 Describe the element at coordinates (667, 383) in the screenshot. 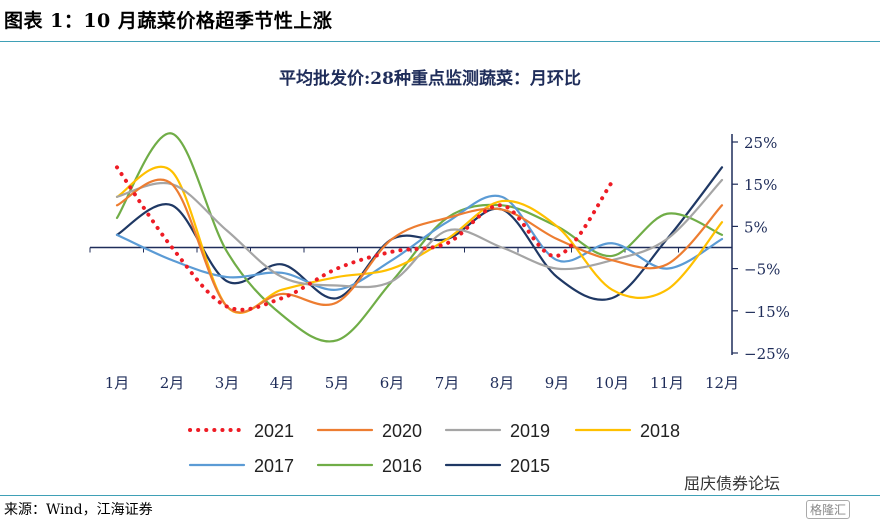

I see `x-tick-label: 11月` at that location.